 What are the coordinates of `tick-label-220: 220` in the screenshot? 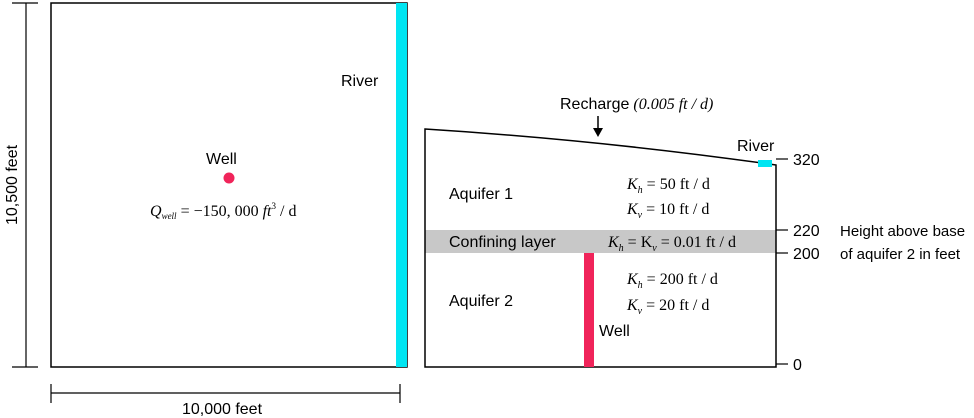 It's located at (806, 231).